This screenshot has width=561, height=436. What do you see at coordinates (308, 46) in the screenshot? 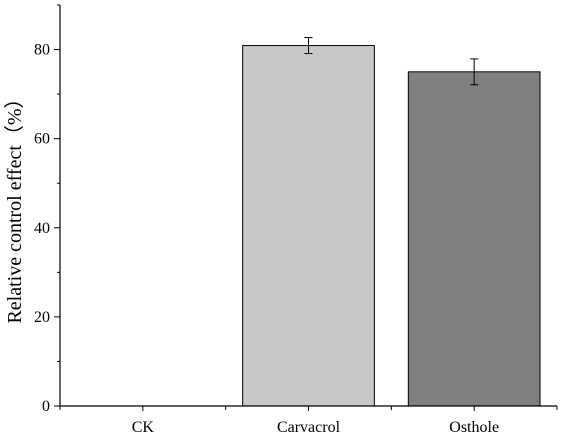
I see `error-bar-carvacrol` at bounding box center [308, 46].